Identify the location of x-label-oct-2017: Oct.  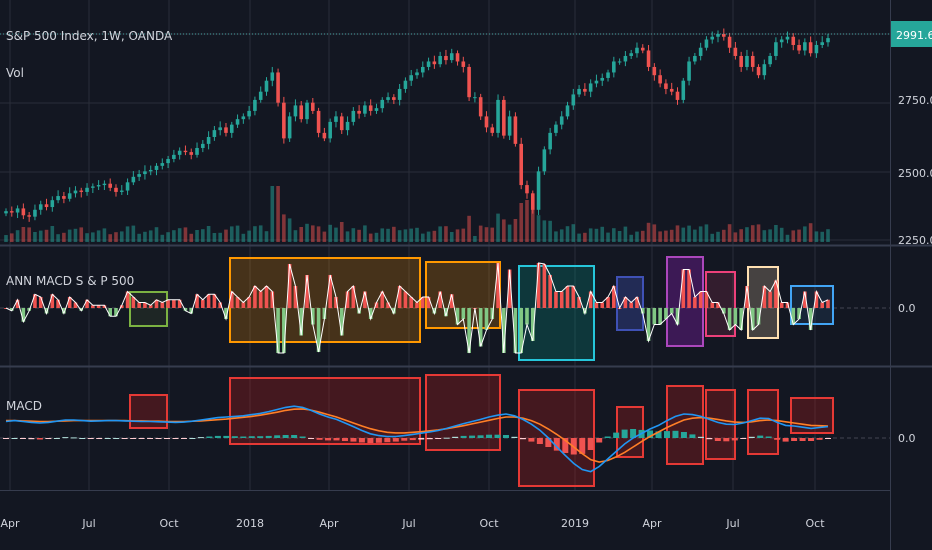
(169, 523).